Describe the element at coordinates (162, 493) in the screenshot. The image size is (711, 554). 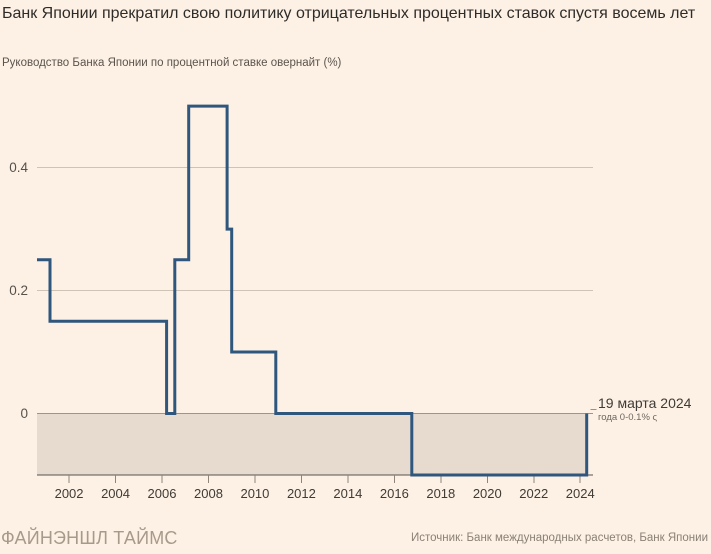
I see `x-tick-label: 2006` at that location.